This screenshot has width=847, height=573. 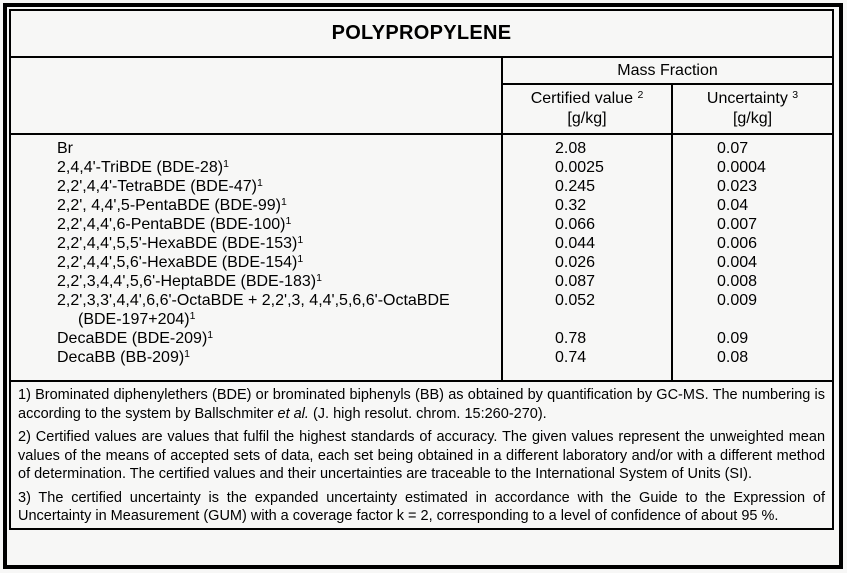 What do you see at coordinates (752, 205) in the screenshot?
I see `uncertainty-cell: 0.04` at bounding box center [752, 205].